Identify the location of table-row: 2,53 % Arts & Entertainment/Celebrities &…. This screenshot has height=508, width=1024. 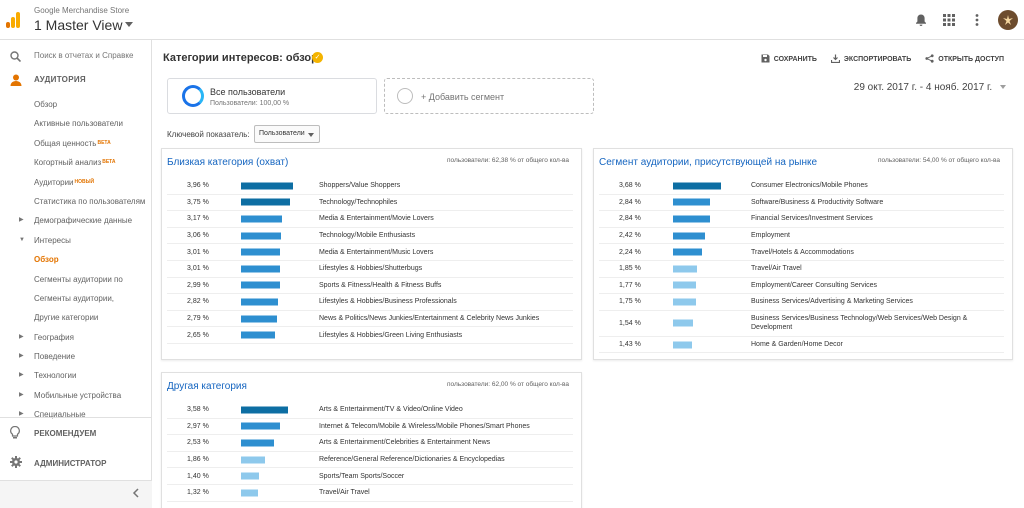
(370, 443).